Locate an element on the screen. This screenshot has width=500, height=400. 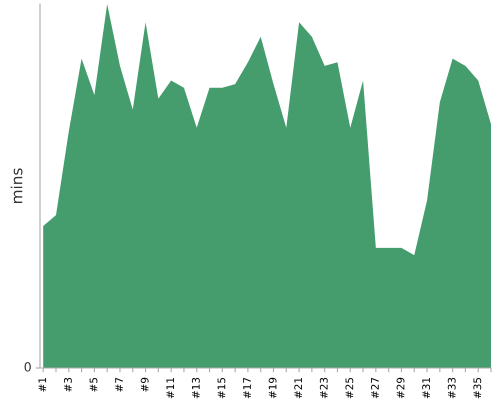
x-tick-label: #13 is located at coordinates (196, 388).